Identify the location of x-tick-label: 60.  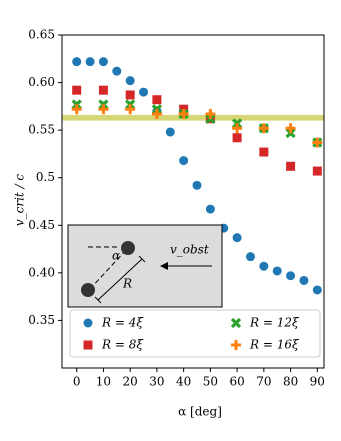
(236, 382).